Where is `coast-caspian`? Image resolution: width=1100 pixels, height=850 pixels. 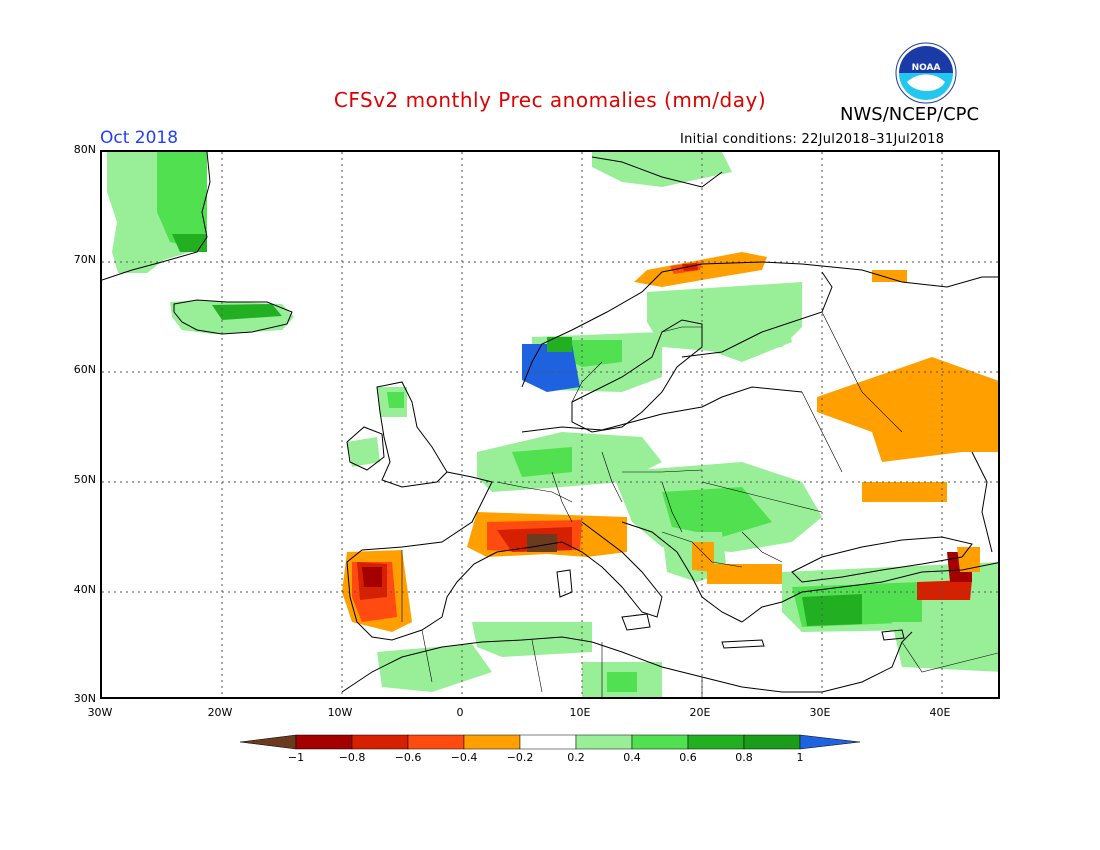 coast-caspian is located at coordinates (982, 502).